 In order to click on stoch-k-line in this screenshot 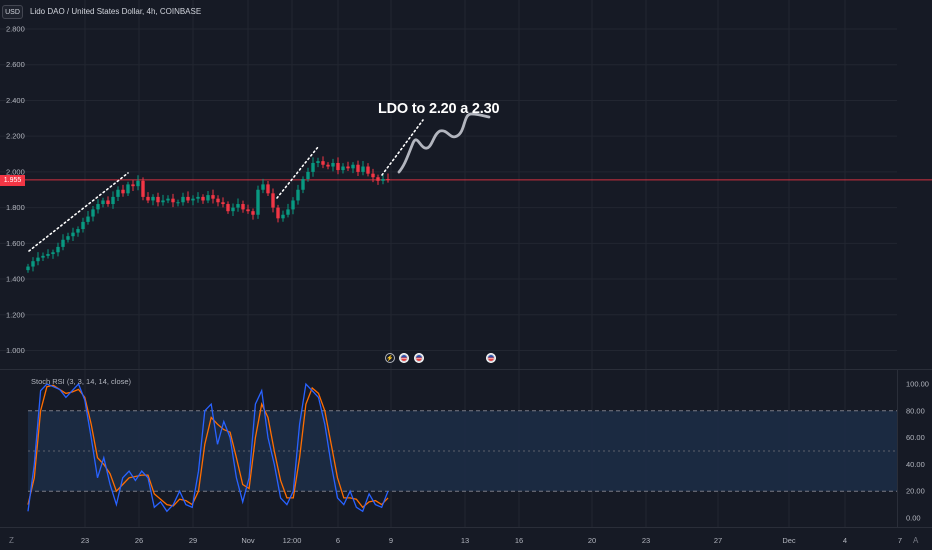, I will do `click(208, 447)`.